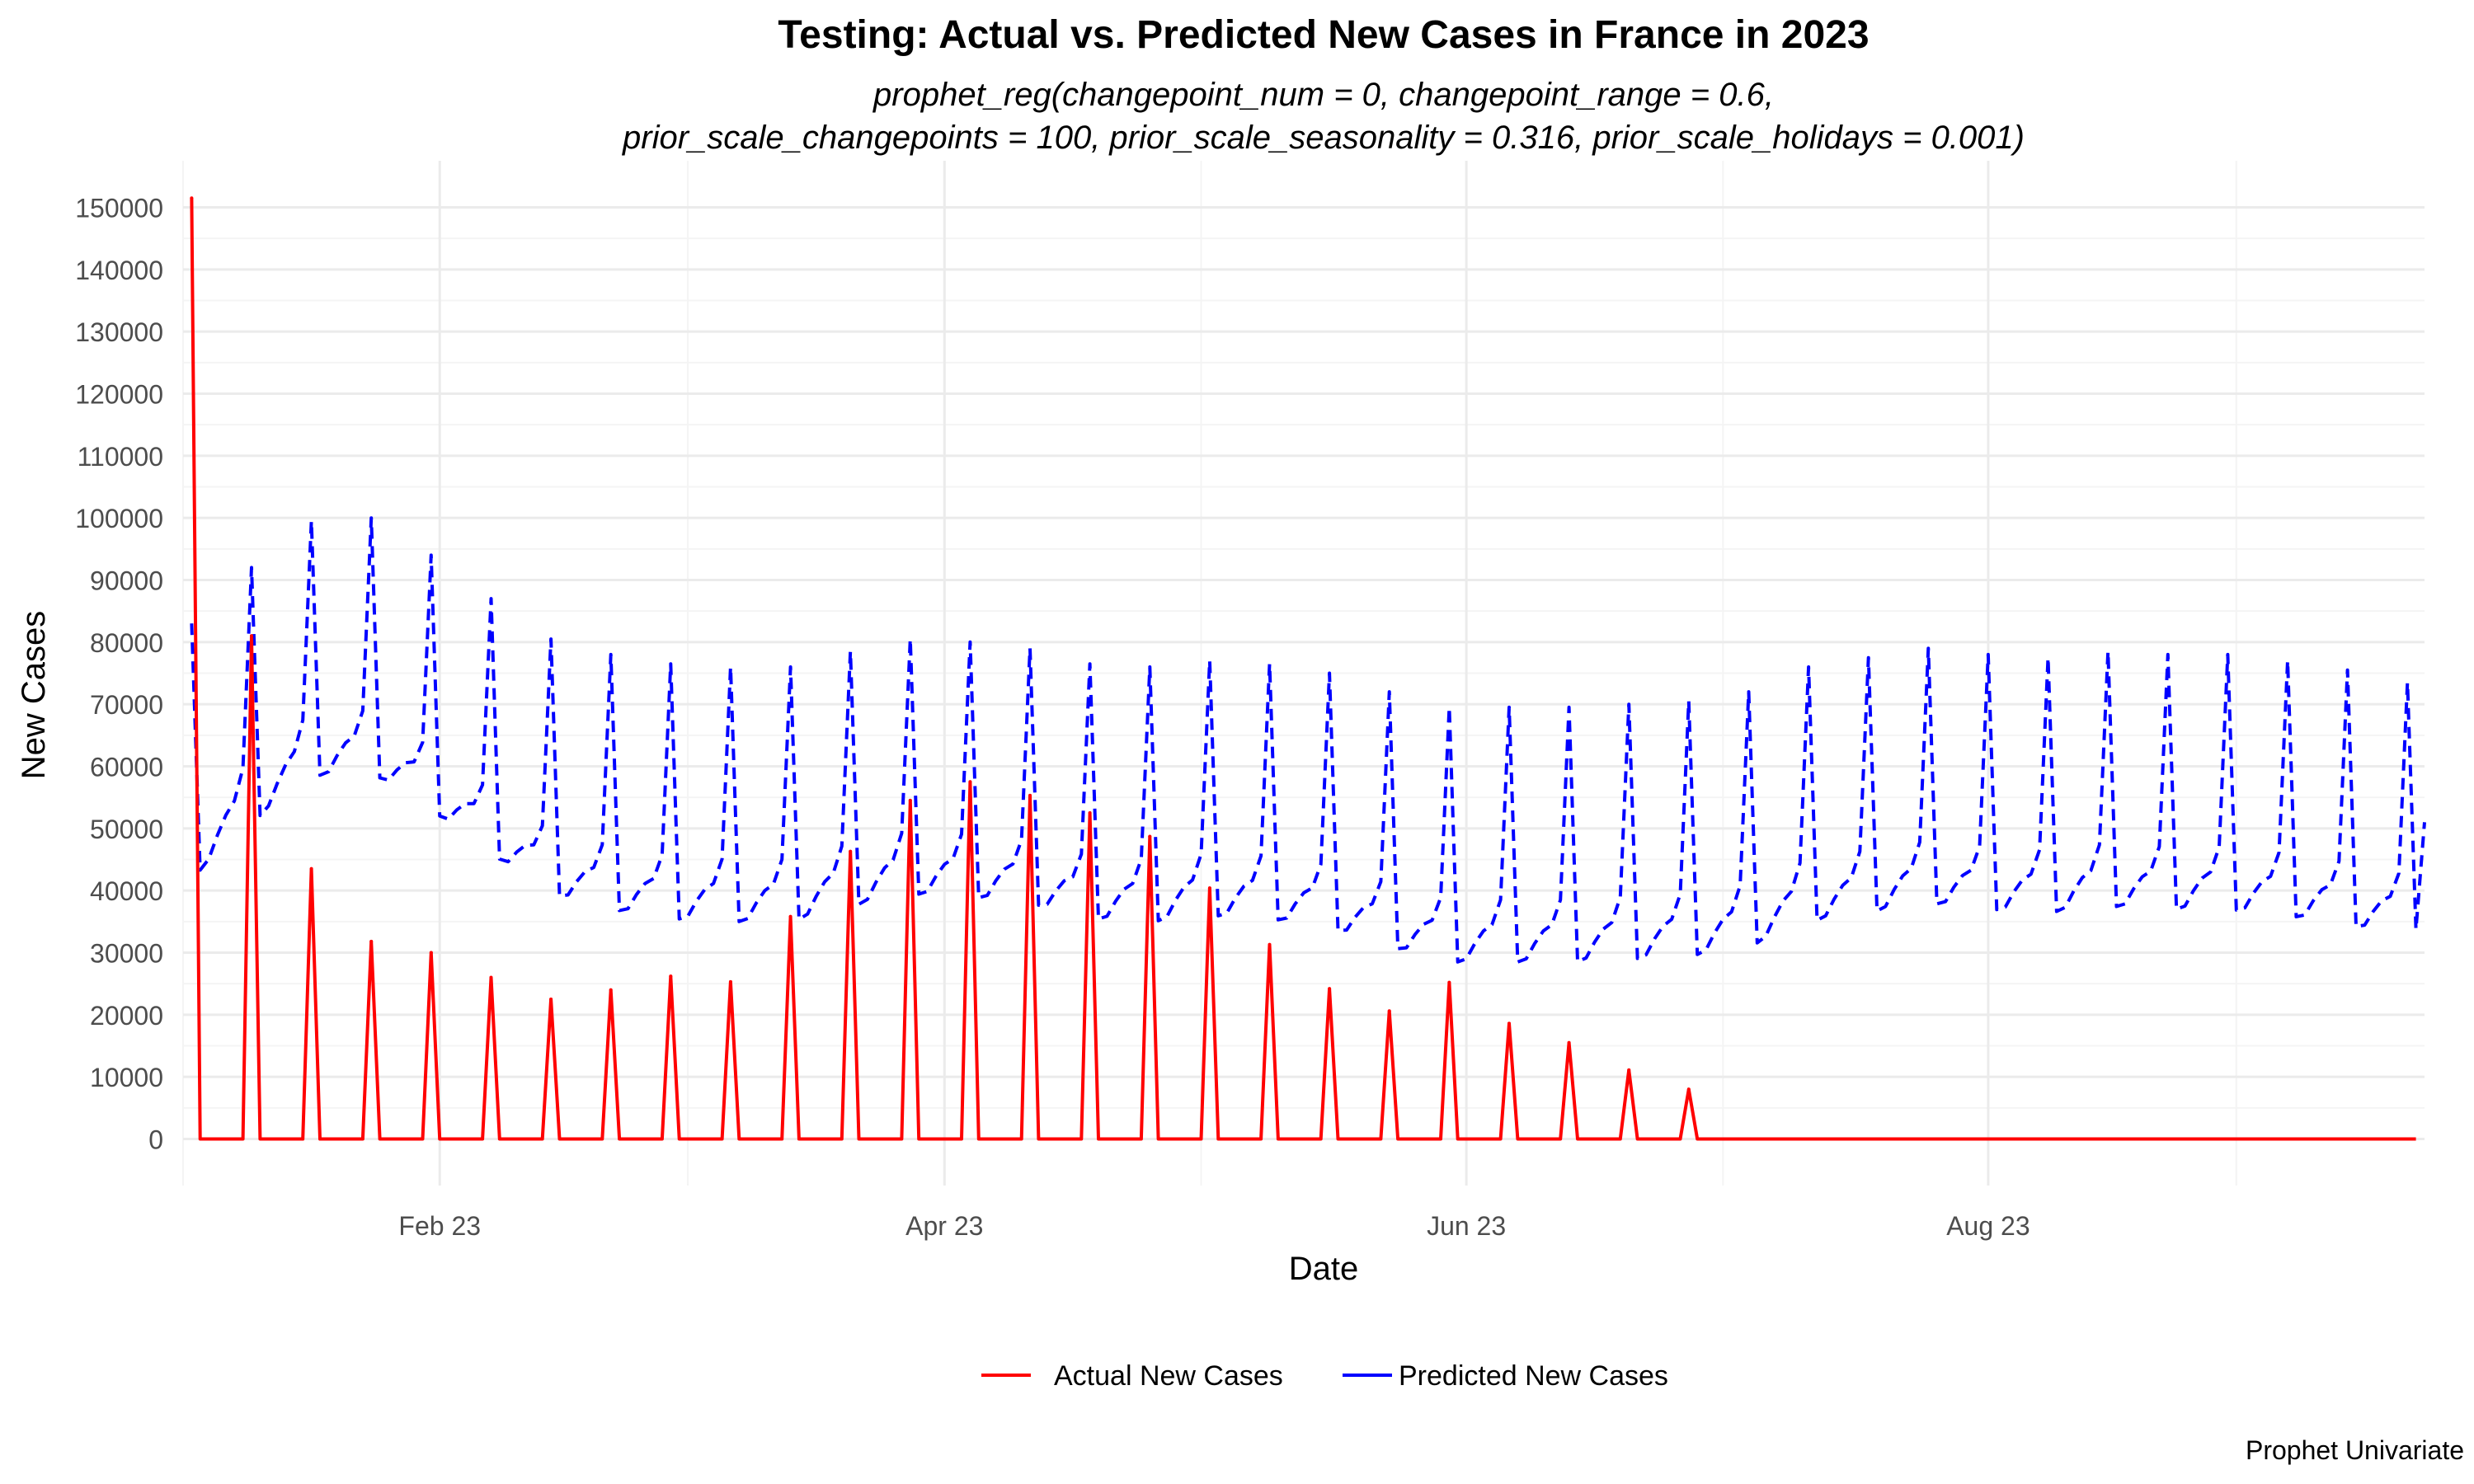  What do you see at coordinates (119, 270) in the screenshot?
I see `y-tick-label: 140000` at bounding box center [119, 270].